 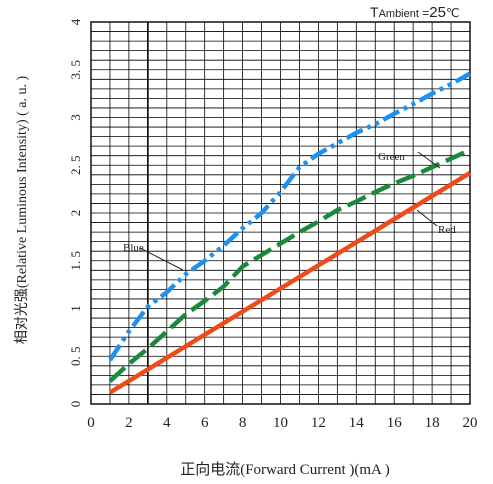 I want to click on leader-line-green, so click(x=429, y=160).